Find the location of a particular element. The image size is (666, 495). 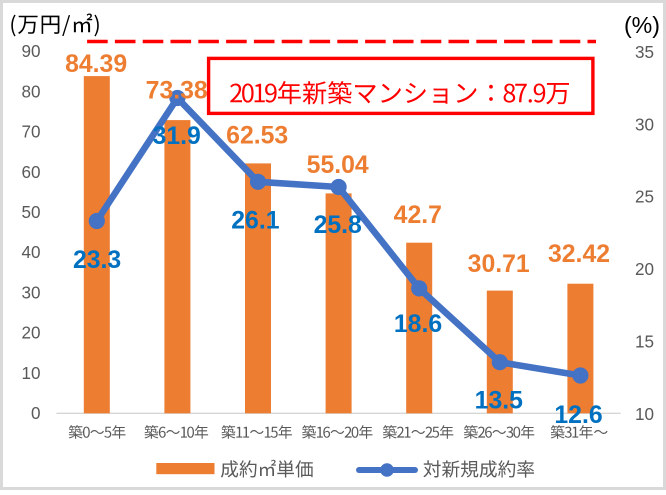

svg-text: 25.8 is located at coordinates (338, 225).